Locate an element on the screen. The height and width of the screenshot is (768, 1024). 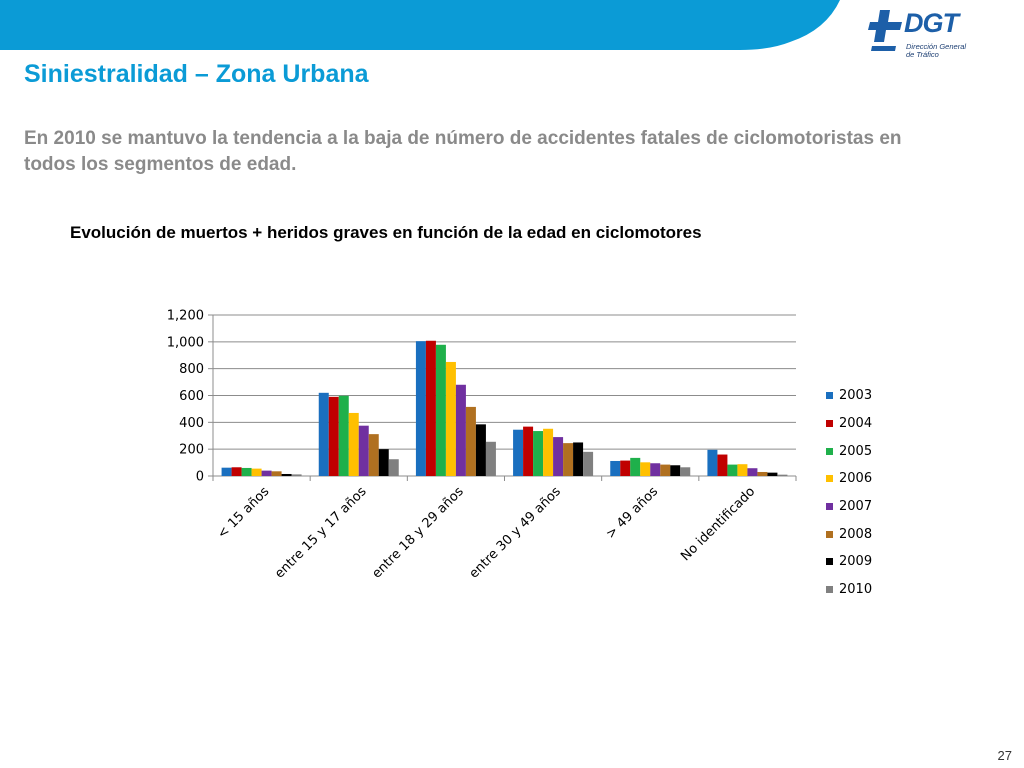
chart-legend: 2003 2004 2005 2006 2007 2008 2009 2010 is located at coordinates (849, 493).